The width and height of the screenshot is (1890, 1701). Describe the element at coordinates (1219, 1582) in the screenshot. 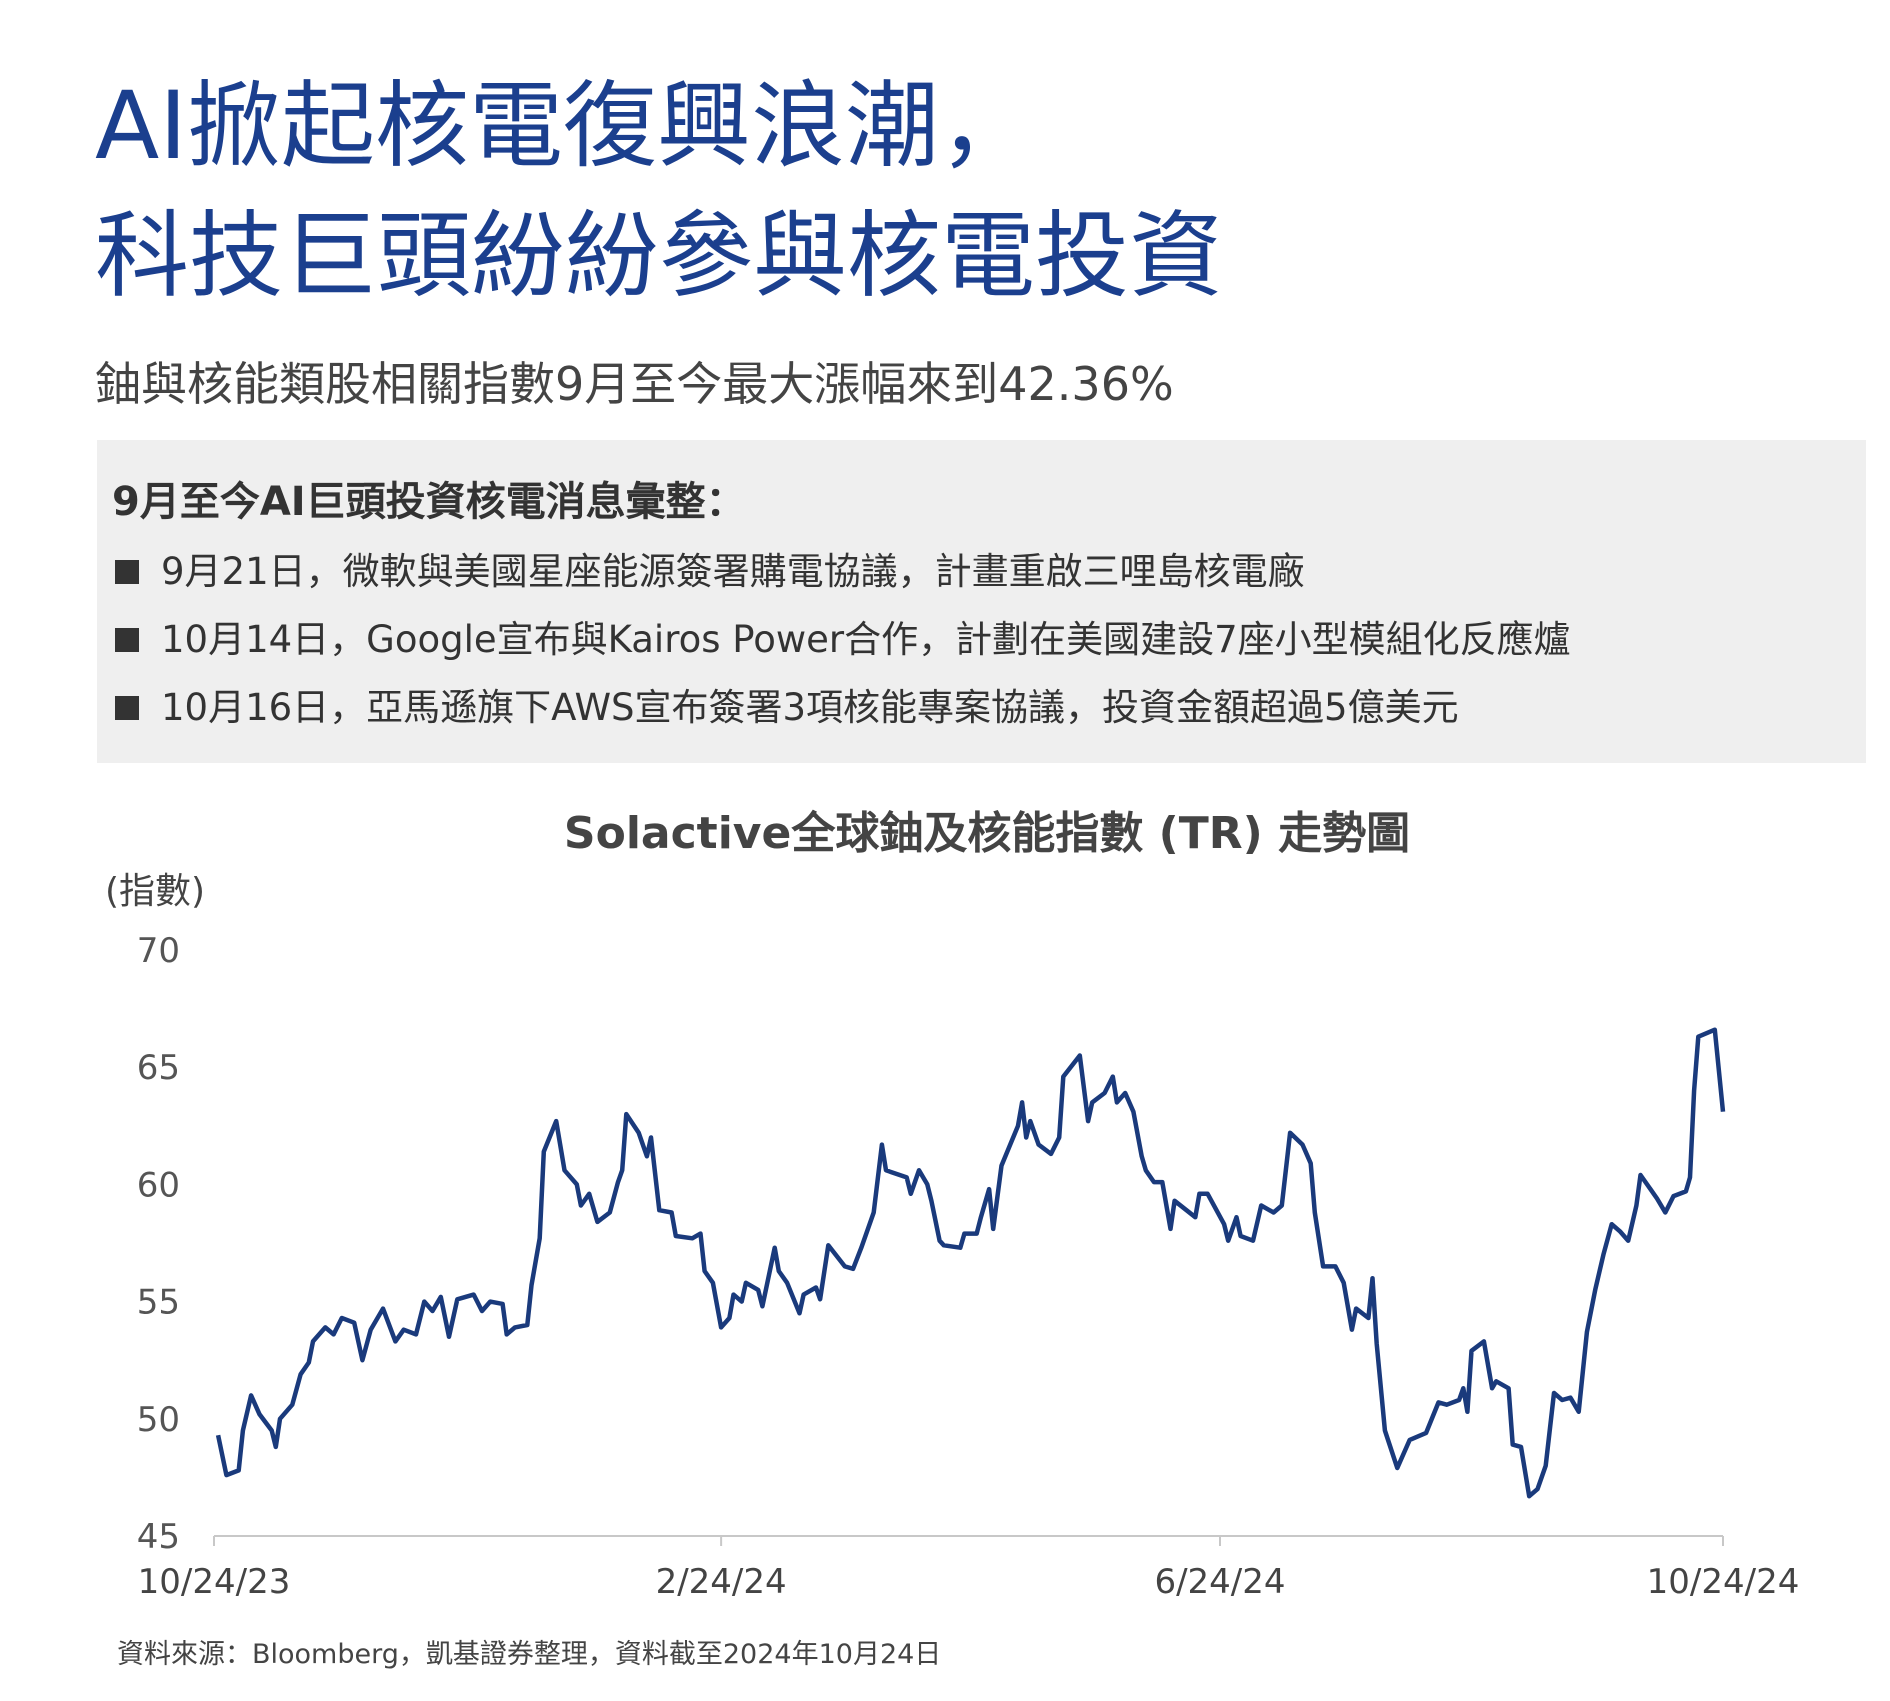

I see `x-tick-label: 6/24/24` at that location.